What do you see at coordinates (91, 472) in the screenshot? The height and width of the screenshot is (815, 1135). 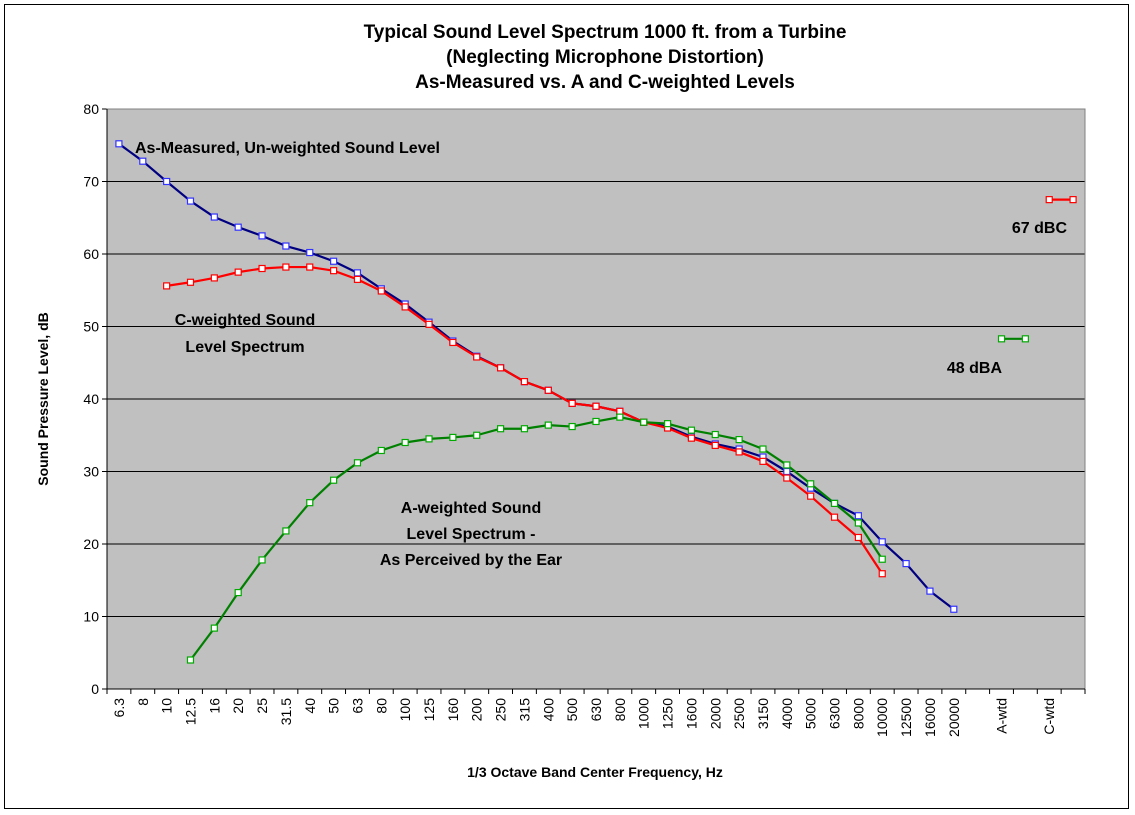 I see `y-tick-label-30: 30` at bounding box center [91, 472].